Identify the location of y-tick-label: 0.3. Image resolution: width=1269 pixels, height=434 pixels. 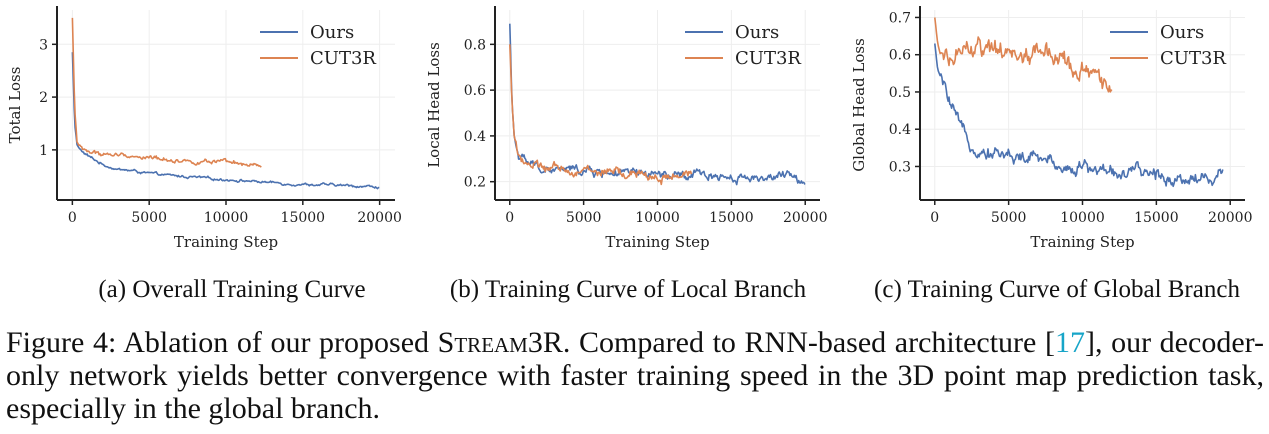
(900, 167).